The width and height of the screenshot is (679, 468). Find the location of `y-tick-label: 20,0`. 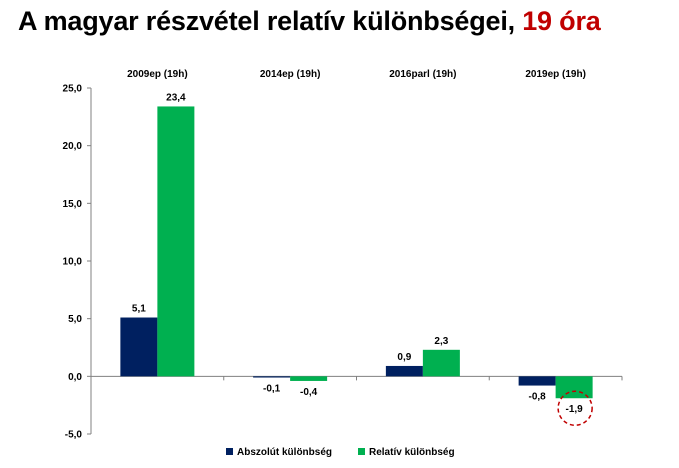

y-tick-label: 20,0 is located at coordinates (73, 146).